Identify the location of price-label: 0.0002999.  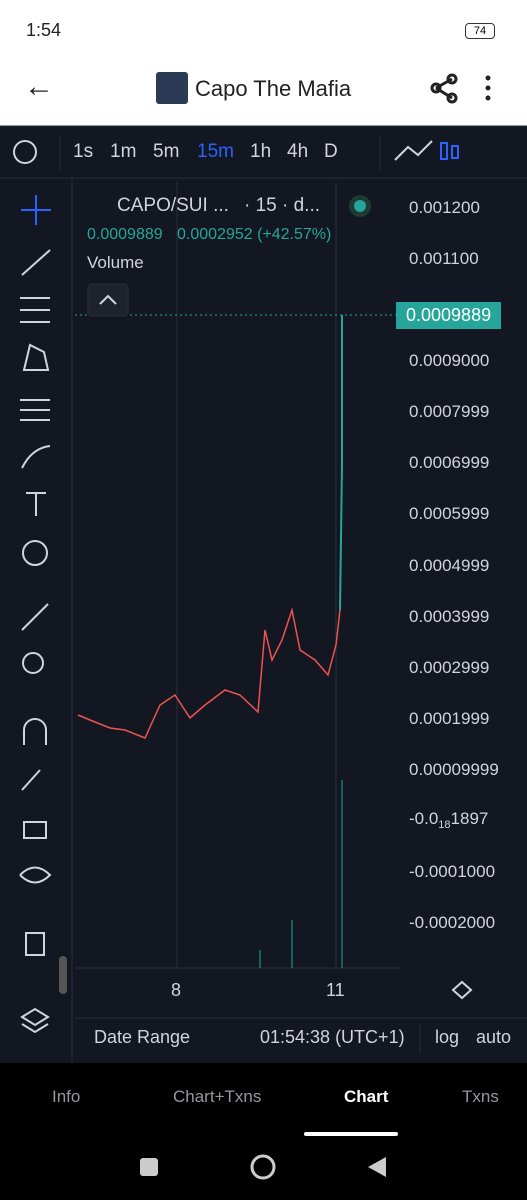
(449, 667).